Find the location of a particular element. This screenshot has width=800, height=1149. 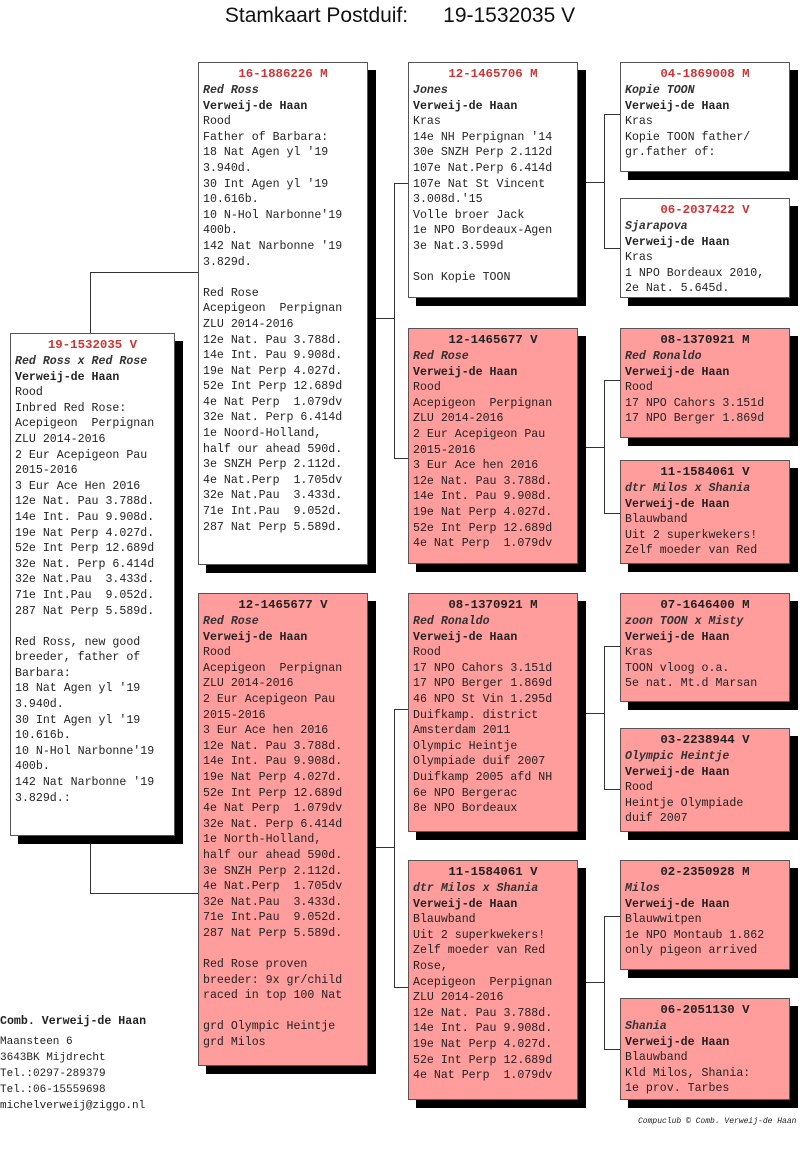

performance-line: Father of Barbara: is located at coordinates (266, 137).